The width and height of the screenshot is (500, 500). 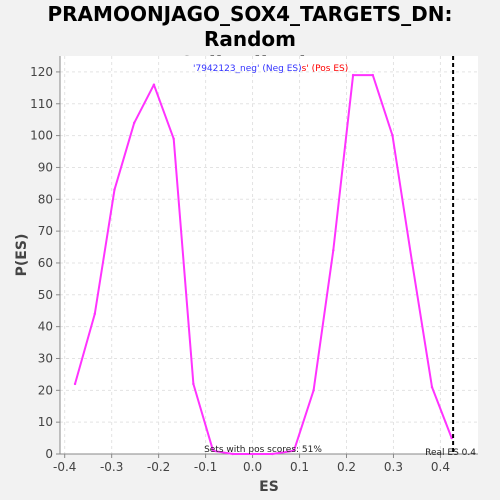 I want to click on x-tick-label: 0.0, so click(x=252, y=467).